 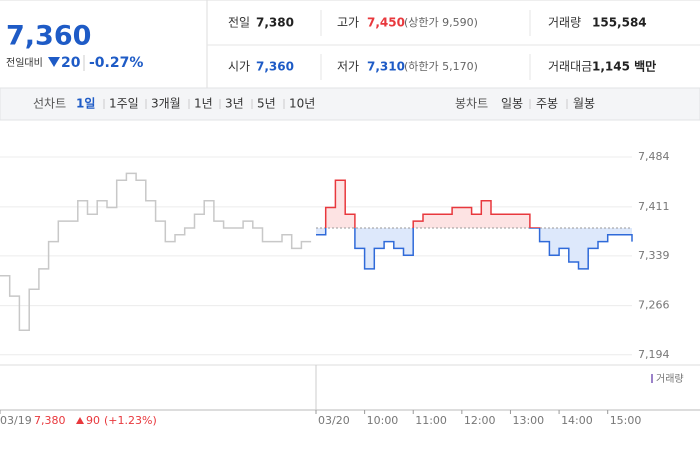 What do you see at coordinates (54, 62) in the screenshot?
I see `down-icon` at bounding box center [54, 62].